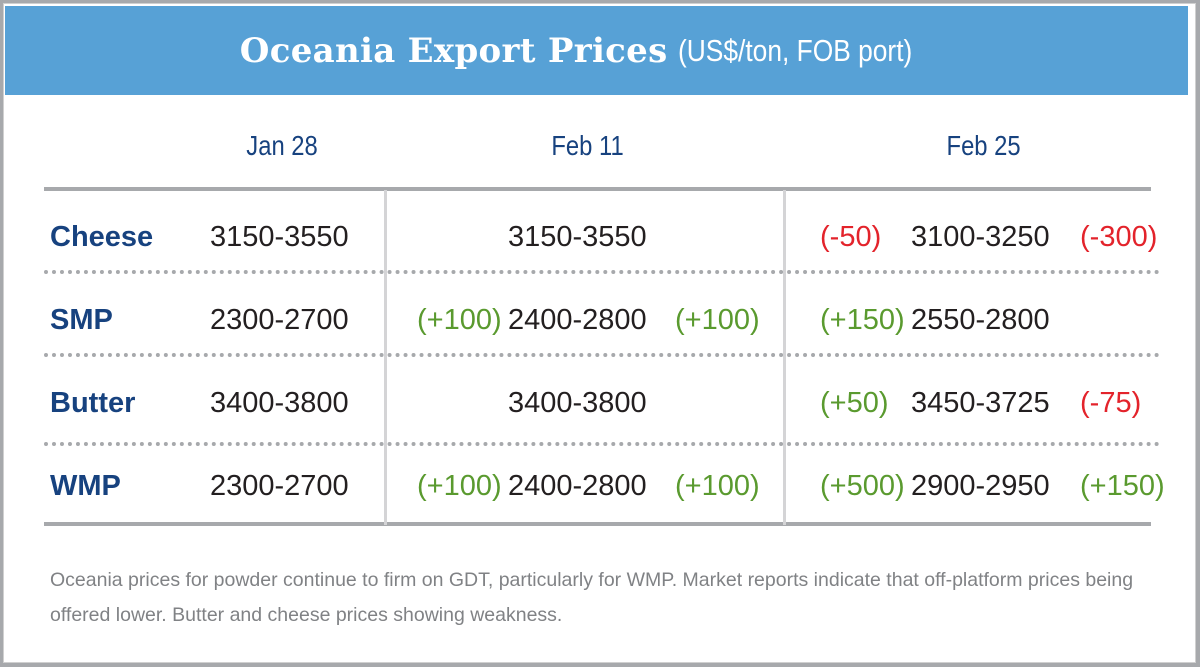 The width and height of the screenshot is (1200, 667). I want to click on cell-feb25-high-change: (+150), so click(1122, 486).